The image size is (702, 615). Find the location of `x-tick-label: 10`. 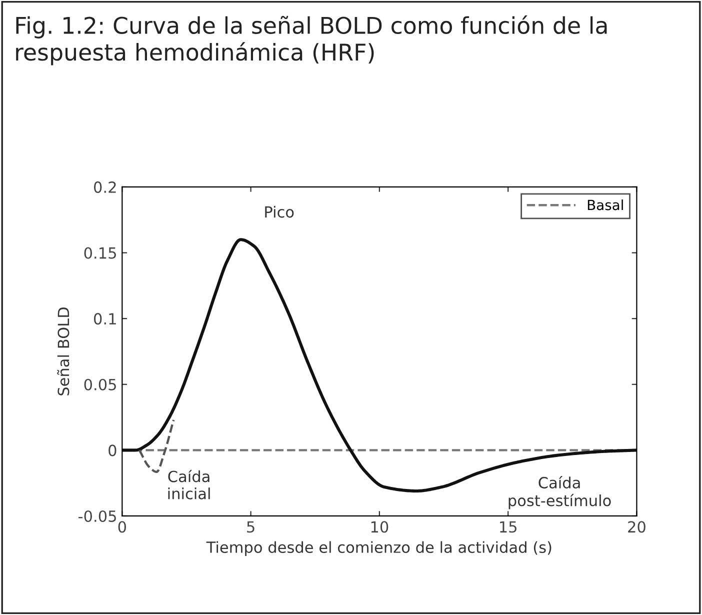

x-tick-label: 10 is located at coordinates (379, 527).